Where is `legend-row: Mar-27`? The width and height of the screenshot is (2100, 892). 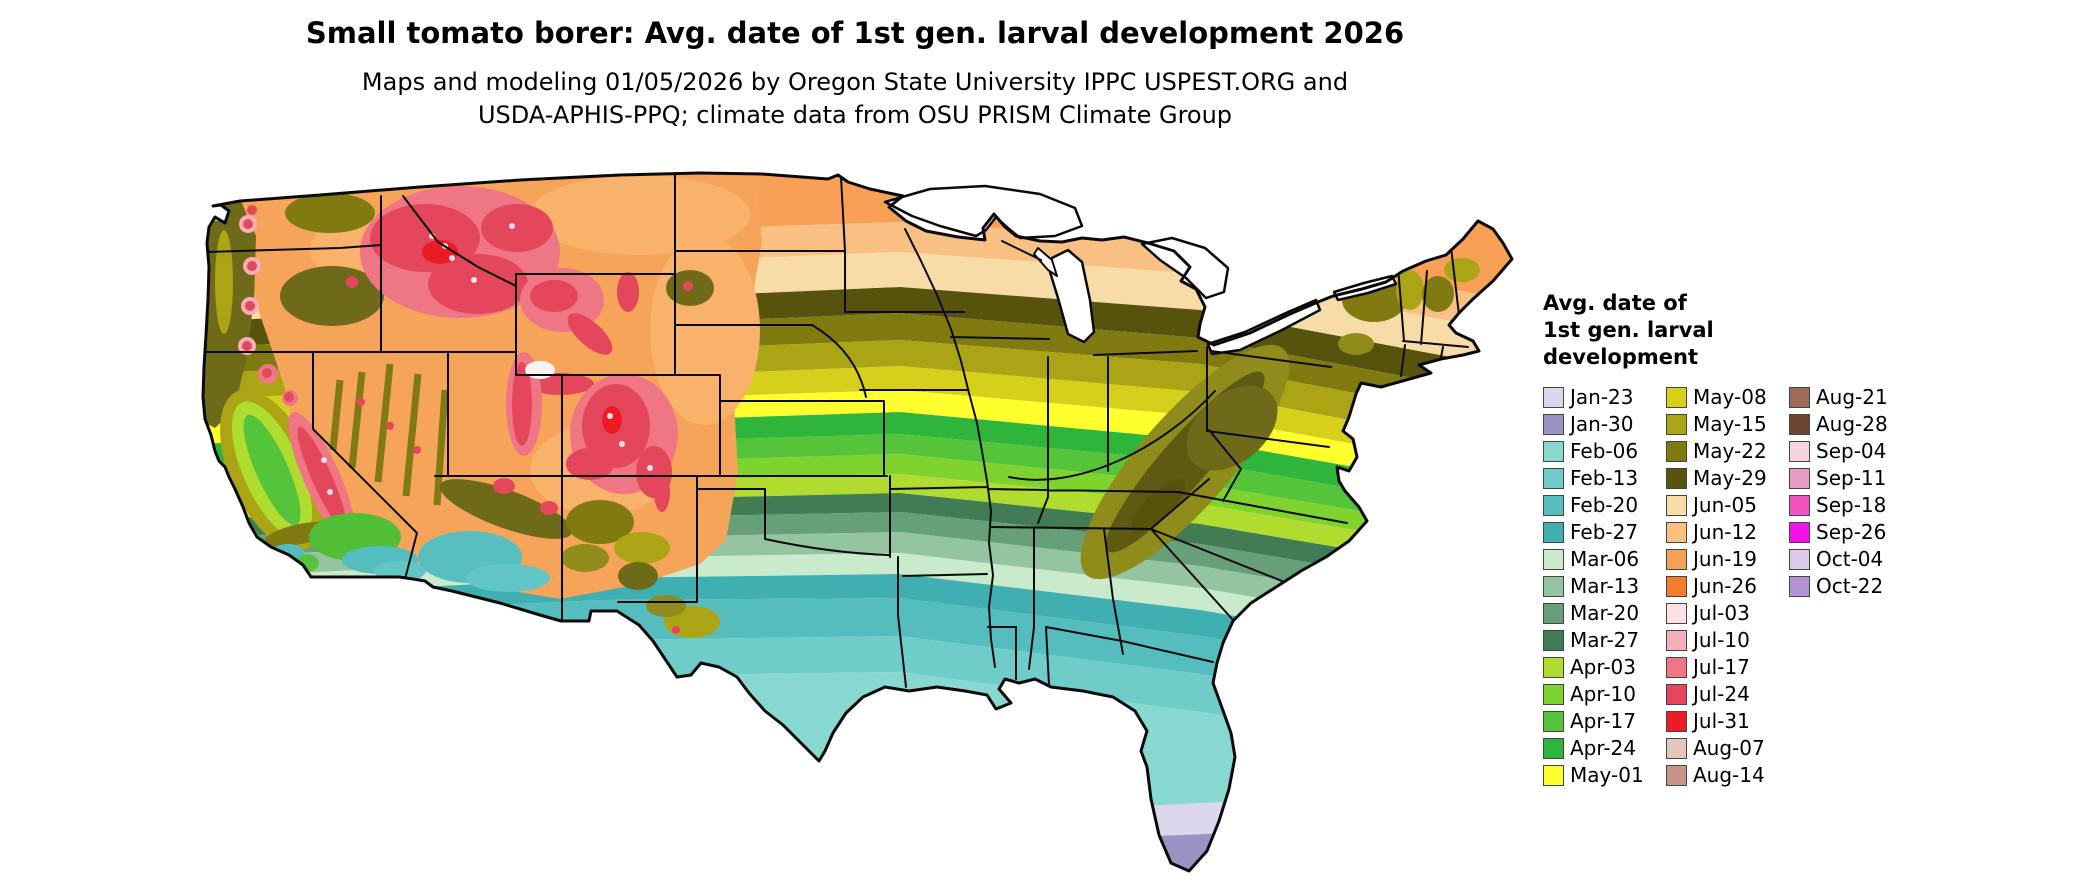 legend-row: Mar-27 is located at coordinates (1604, 640).